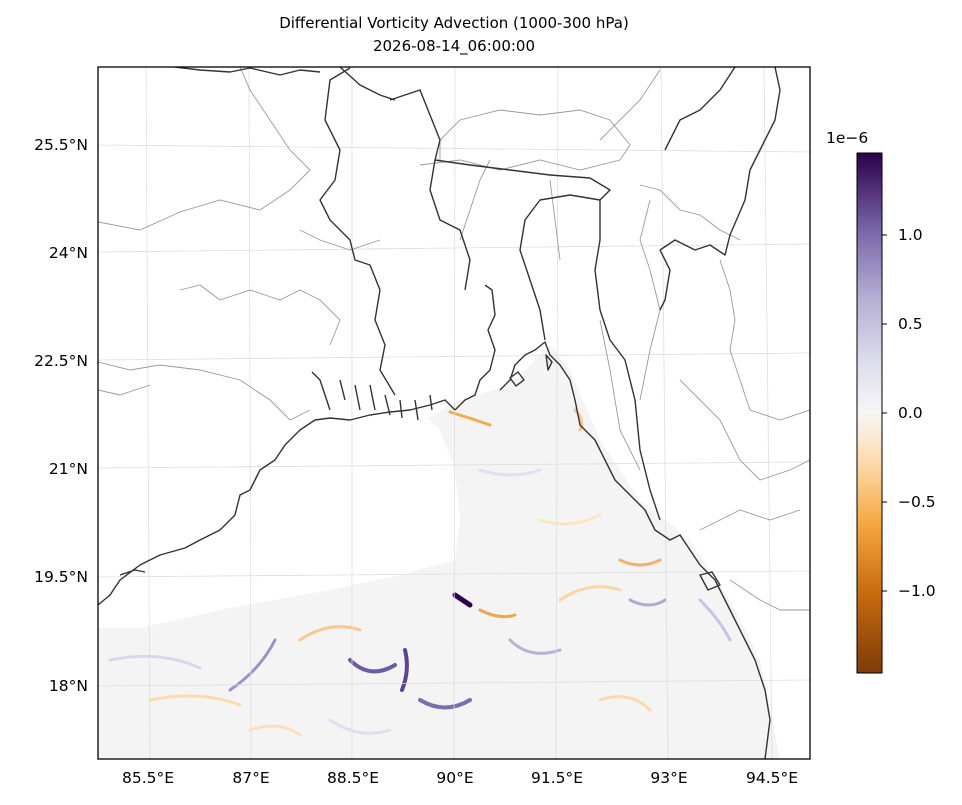  Describe the element at coordinates (917, 591) in the screenshot. I see `colorbar-tick-label: −1.0` at that location.